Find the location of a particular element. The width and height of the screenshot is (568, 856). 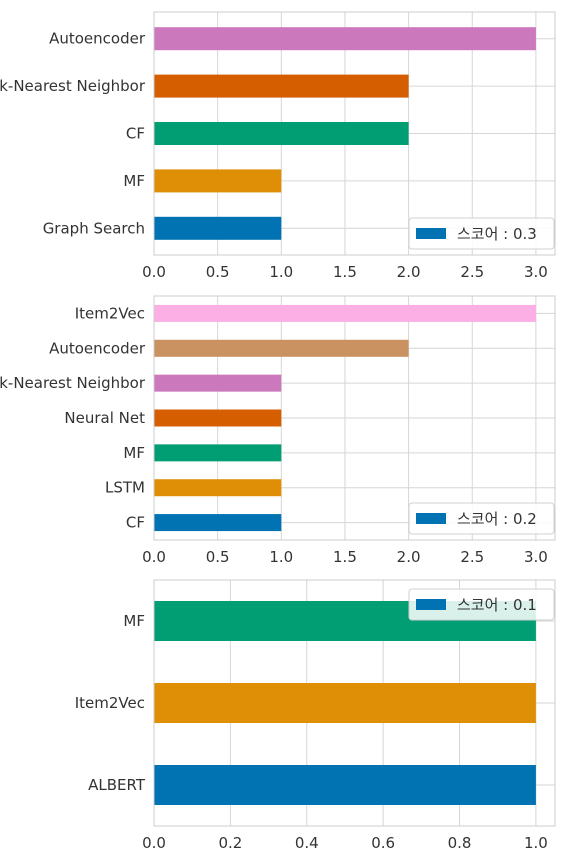

y-tick-label: LSTM is located at coordinates (125, 488).